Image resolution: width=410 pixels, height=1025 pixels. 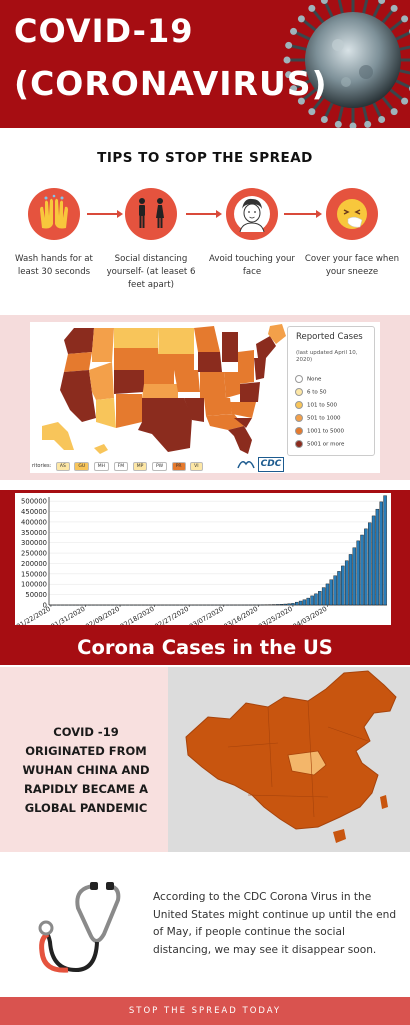 I want to click on sneeze-icon, so click(x=352, y=214).